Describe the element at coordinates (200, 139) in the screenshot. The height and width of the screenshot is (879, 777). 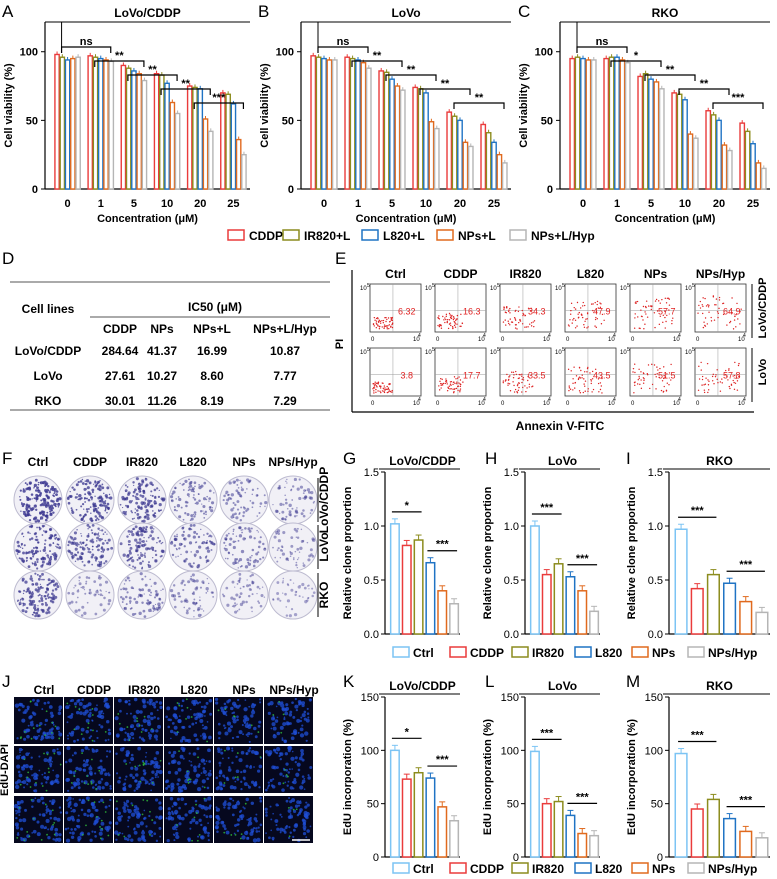
I see `bar-l820-l` at that location.